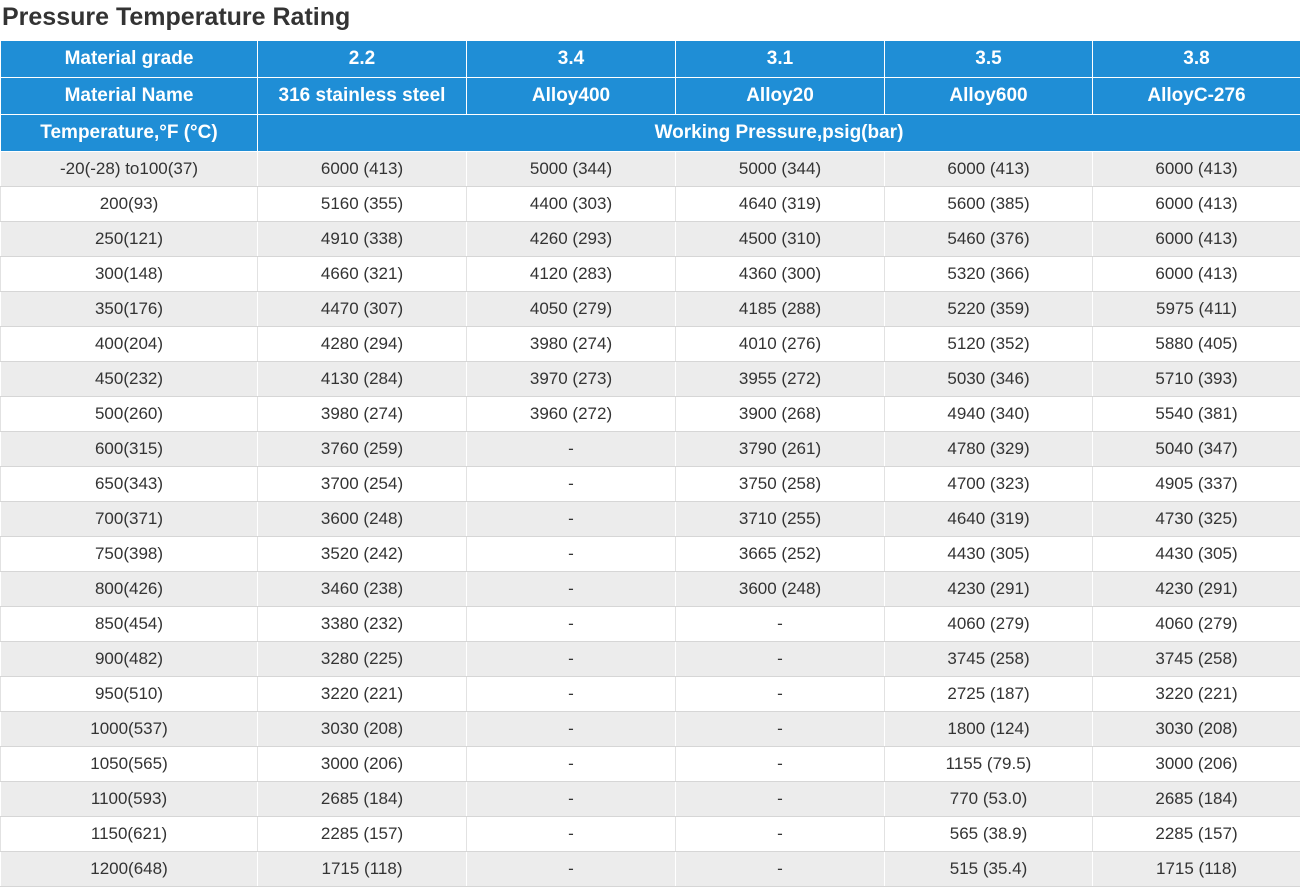  What do you see at coordinates (129, 379) in the screenshot?
I see `temperature-cell: 450(232)` at bounding box center [129, 379].